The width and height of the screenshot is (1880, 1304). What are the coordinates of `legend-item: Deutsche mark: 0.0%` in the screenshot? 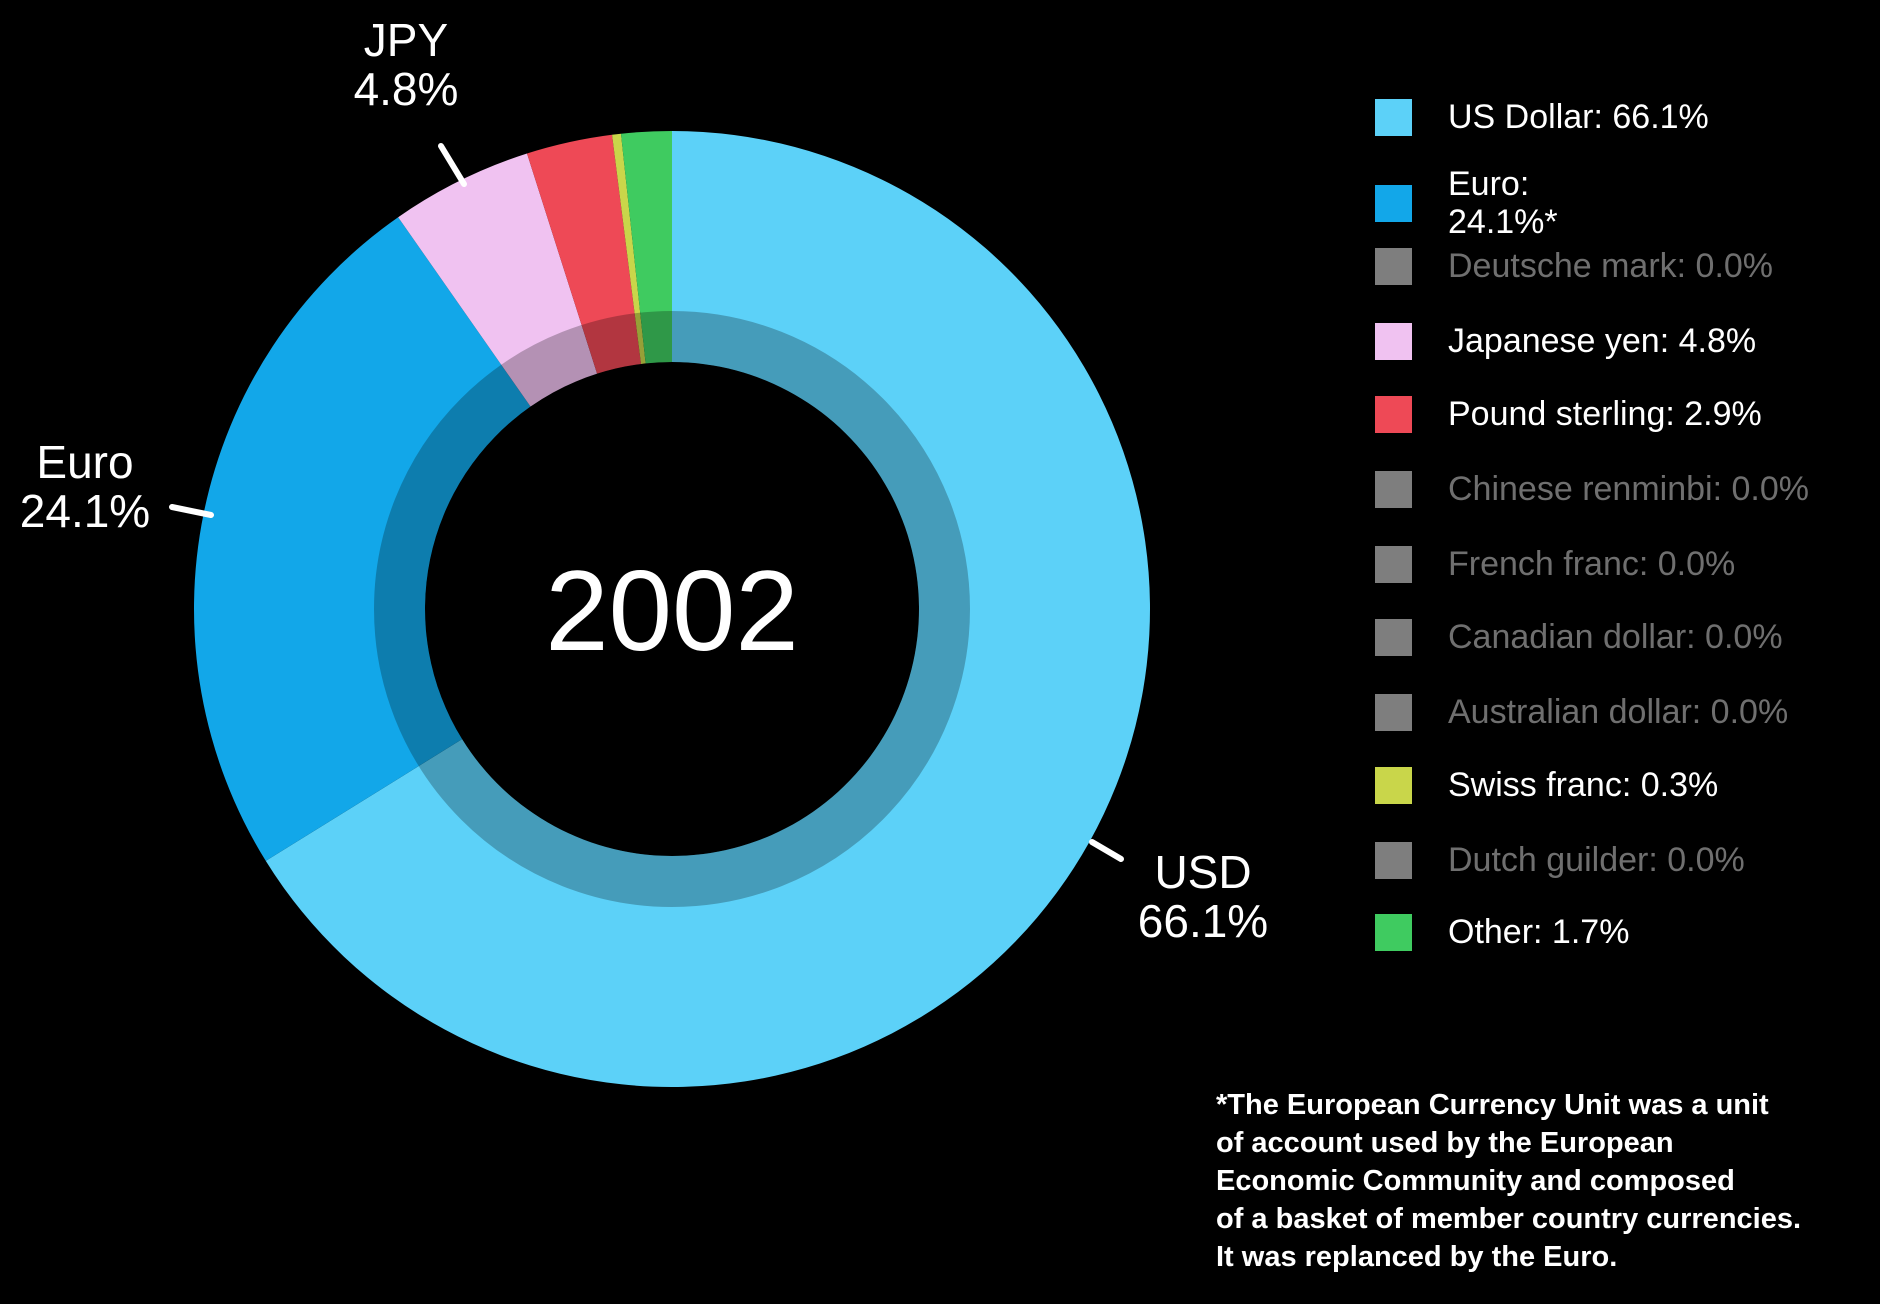 It's located at (1574, 266).